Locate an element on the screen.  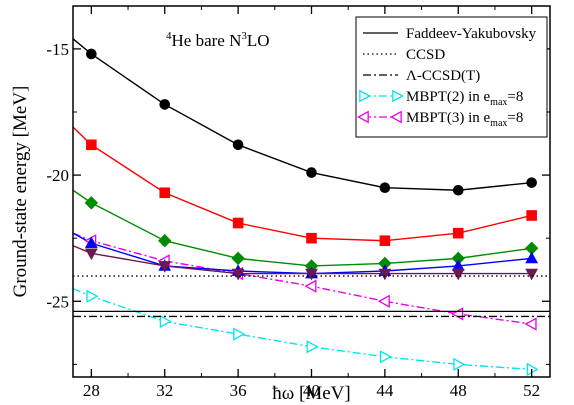
x-tick-label-0: 28 is located at coordinates (91, 390).